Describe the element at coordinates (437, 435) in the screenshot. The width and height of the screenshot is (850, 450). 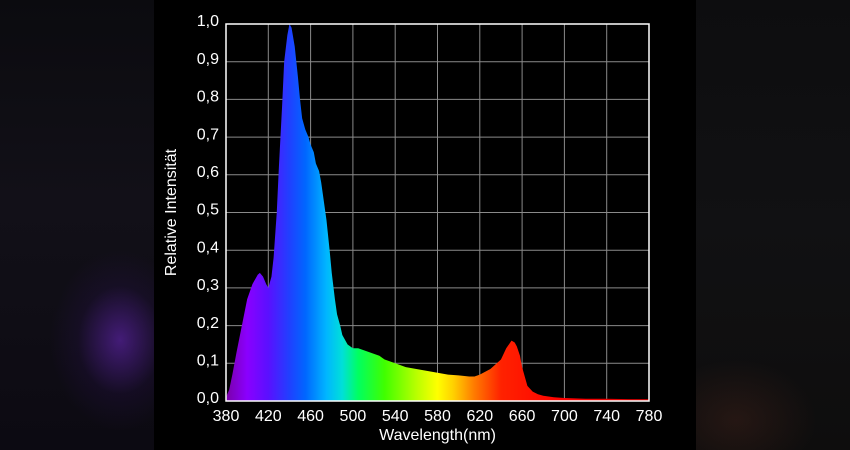
I see `x-axis-label: Wavelength(nm)` at that location.